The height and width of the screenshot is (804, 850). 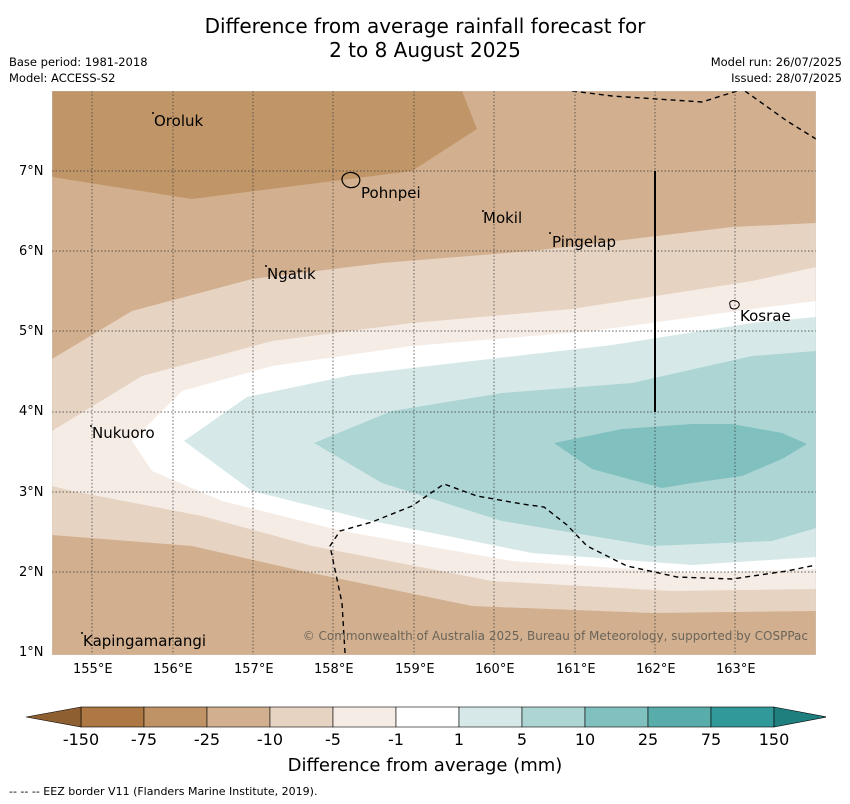 What do you see at coordinates (495, 669) in the screenshot?
I see `lon-tick-160e: 160°E` at bounding box center [495, 669].